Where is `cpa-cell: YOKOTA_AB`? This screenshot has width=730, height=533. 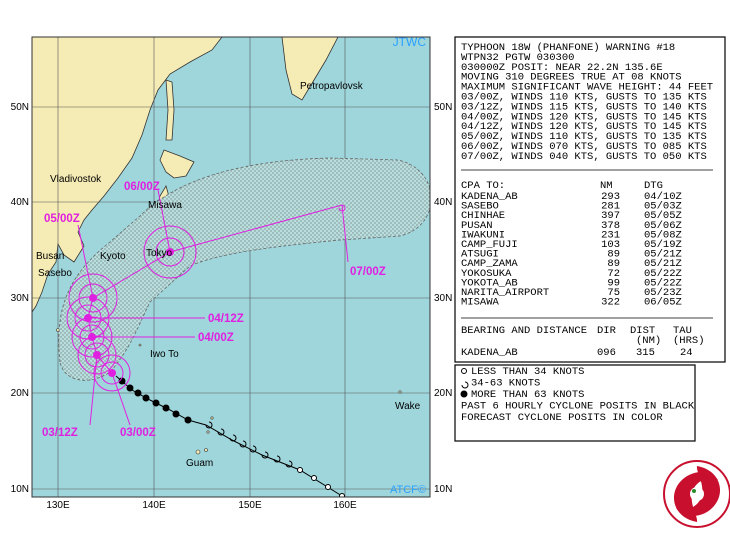
cpa-cell: YOKOTA_AB is located at coordinates (489, 283).